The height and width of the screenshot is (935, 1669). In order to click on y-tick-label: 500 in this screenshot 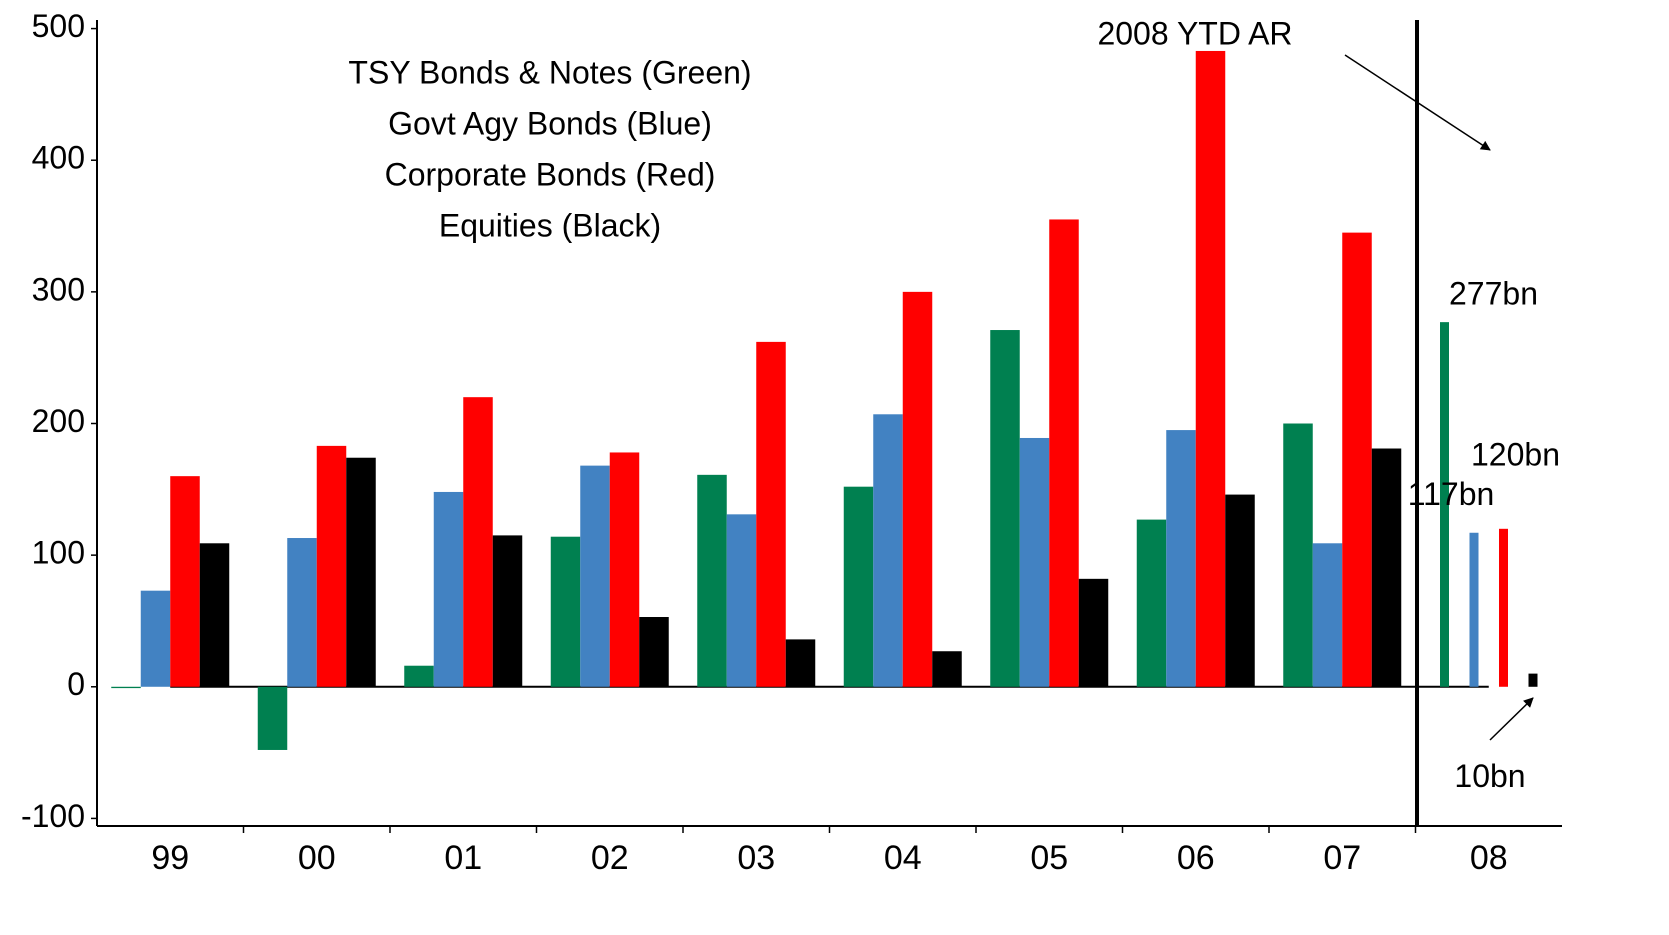, I will do `click(58, 26)`.